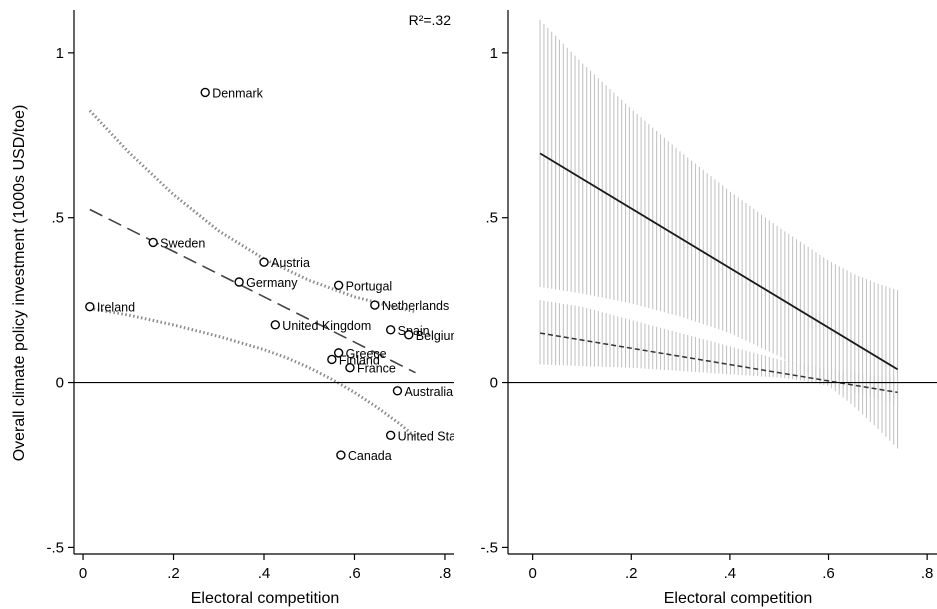  I want to click on ci-upper-line, so click(252, 211).